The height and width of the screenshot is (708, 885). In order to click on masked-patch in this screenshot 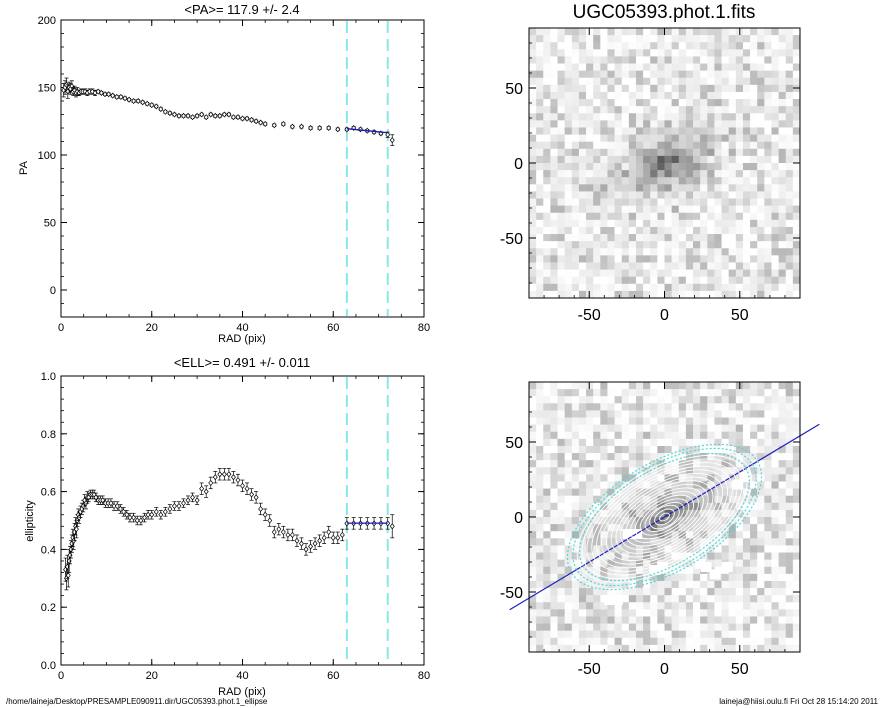, I will do `click(727, 567)`.